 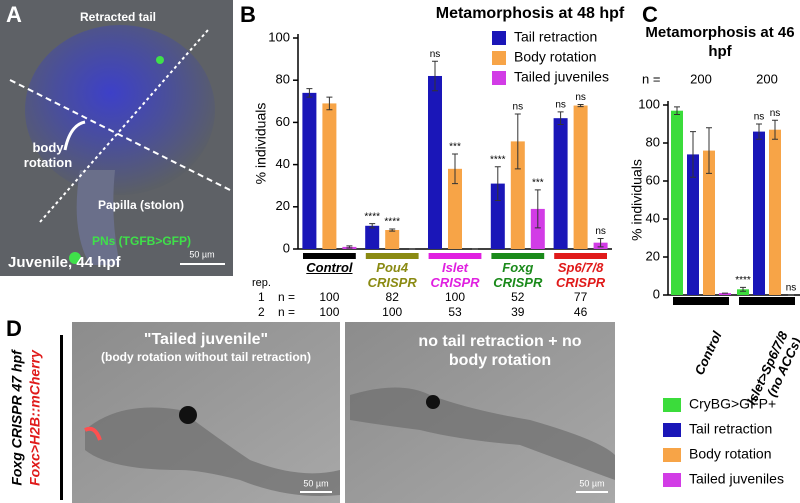 What do you see at coordinates (283, 205) in the screenshot?
I see `y-tick-label: 20` at bounding box center [283, 205].